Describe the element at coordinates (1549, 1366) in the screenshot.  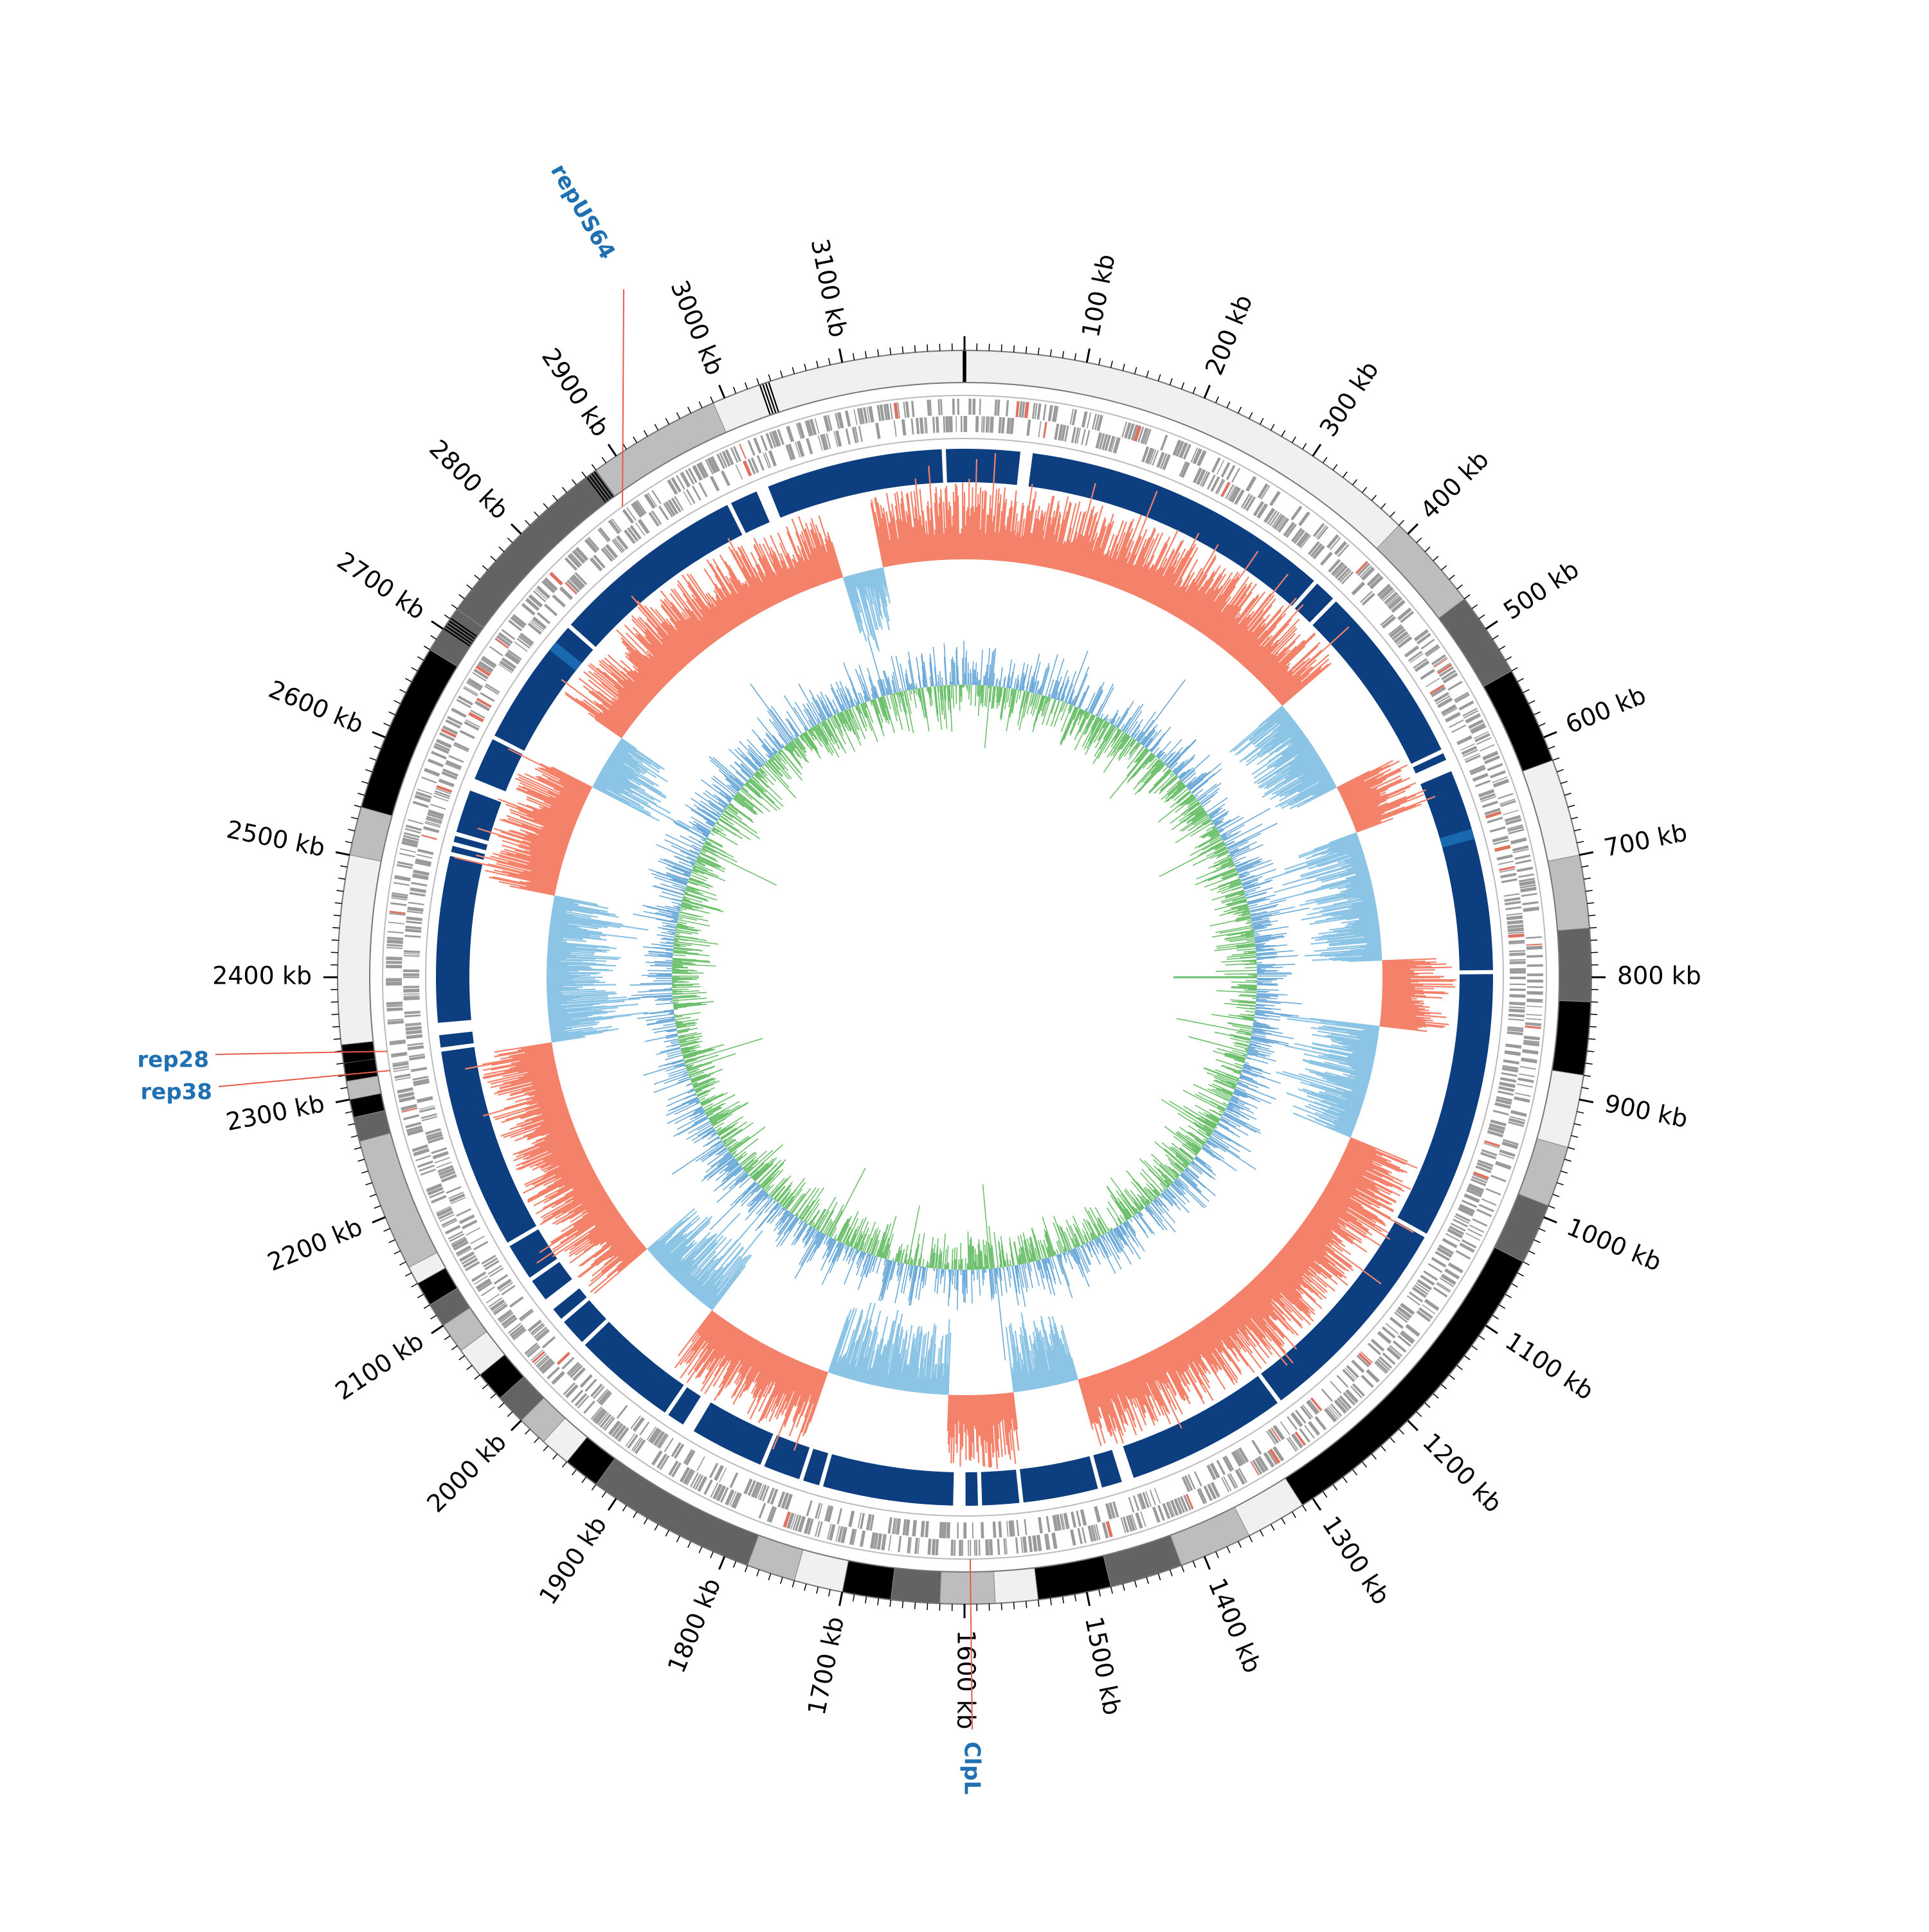
I see `tick-label-1100: 1100 kb` at that location.